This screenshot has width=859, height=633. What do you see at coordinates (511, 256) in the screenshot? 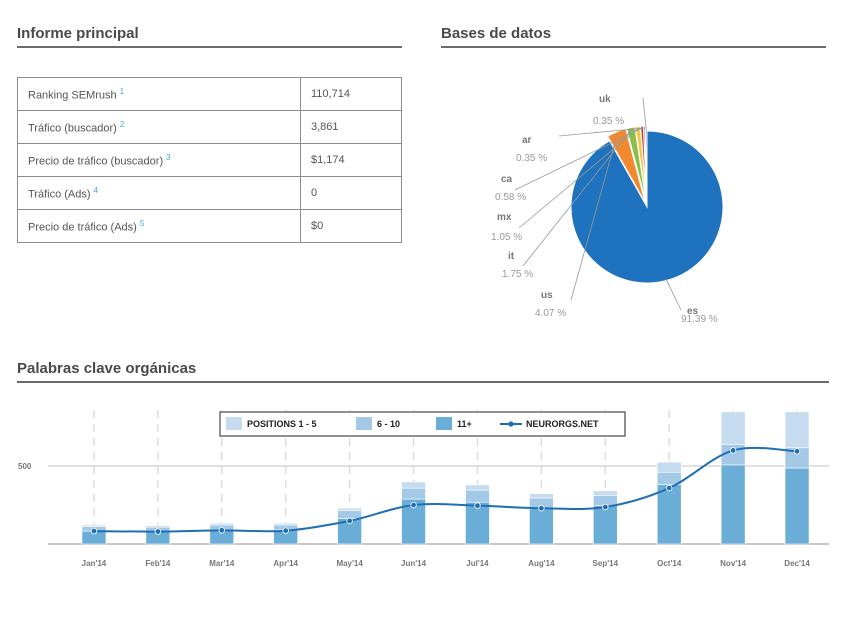
I see `pie-label-it: it` at bounding box center [511, 256].